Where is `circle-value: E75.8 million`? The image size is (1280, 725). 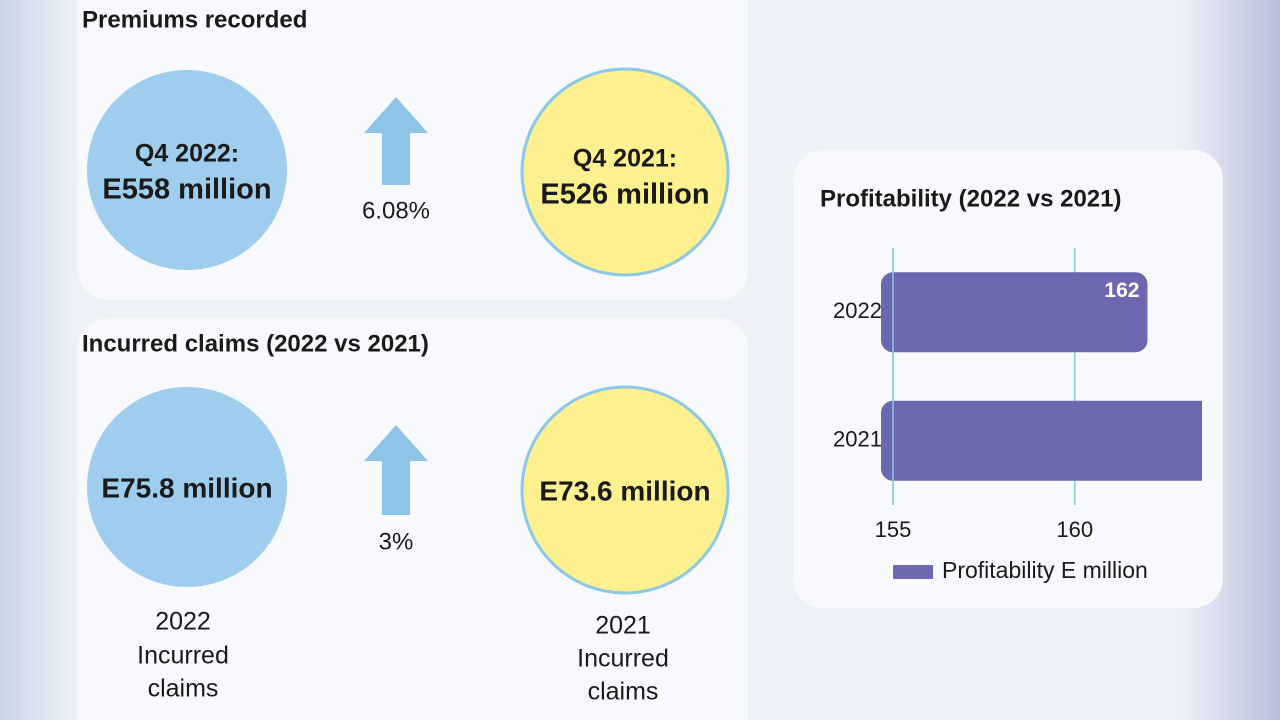 circle-value: E75.8 million is located at coordinates (186, 487).